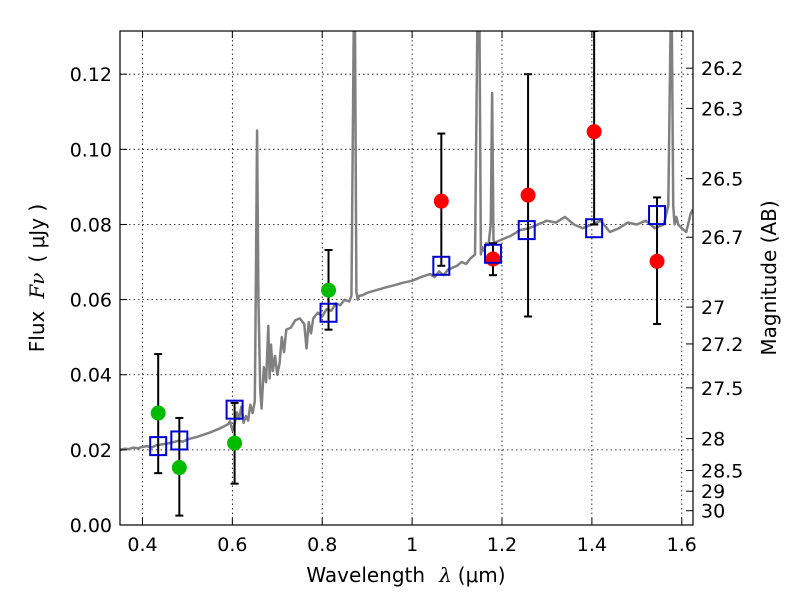 This screenshot has width=800, height=600. What do you see at coordinates (713, 308) in the screenshot?
I see `y2-tick-label: 27` at bounding box center [713, 308].